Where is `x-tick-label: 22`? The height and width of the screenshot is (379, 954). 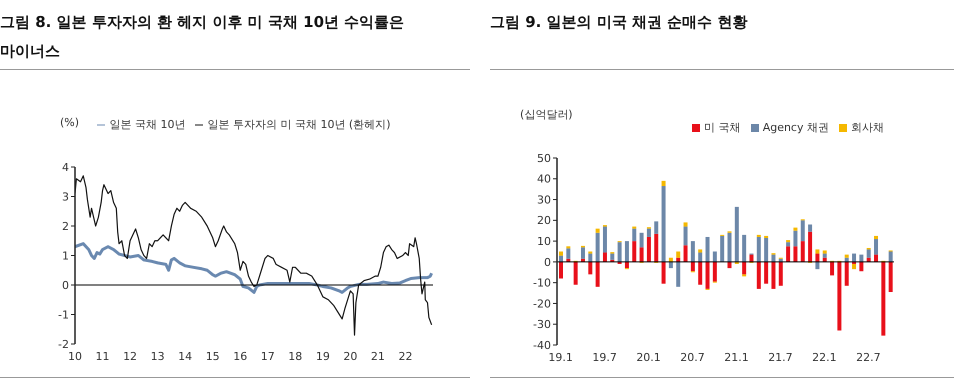 x-tick-label: 22 is located at coordinates (405, 356).